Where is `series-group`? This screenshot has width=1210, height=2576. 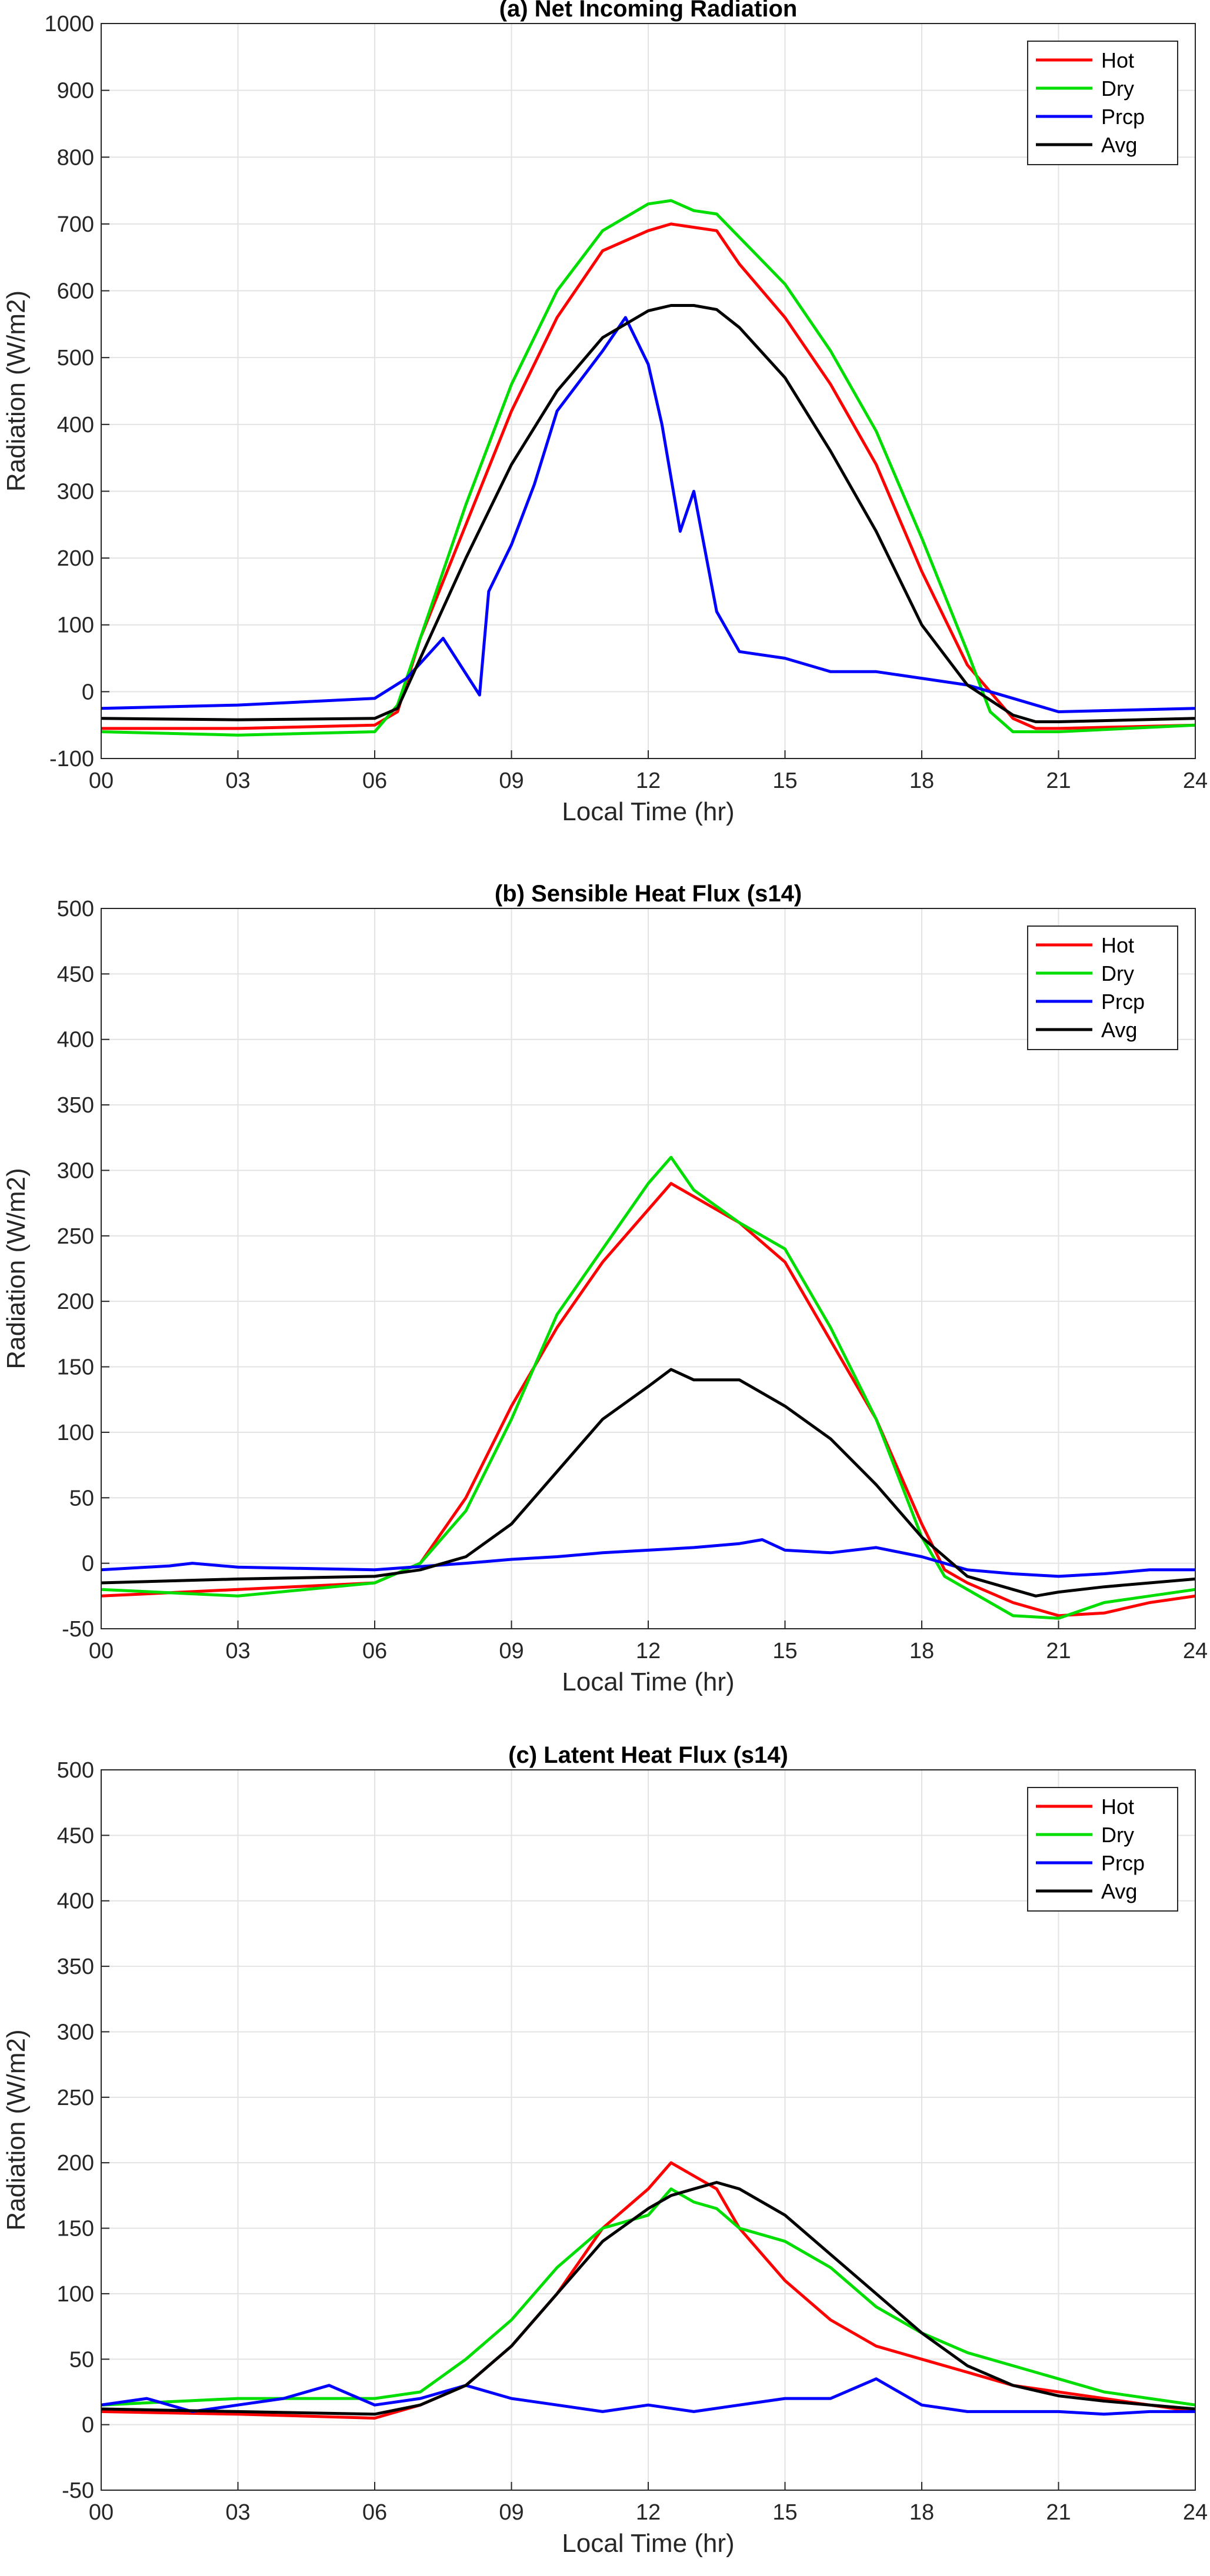 series-group is located at coordinates (648, 2290).